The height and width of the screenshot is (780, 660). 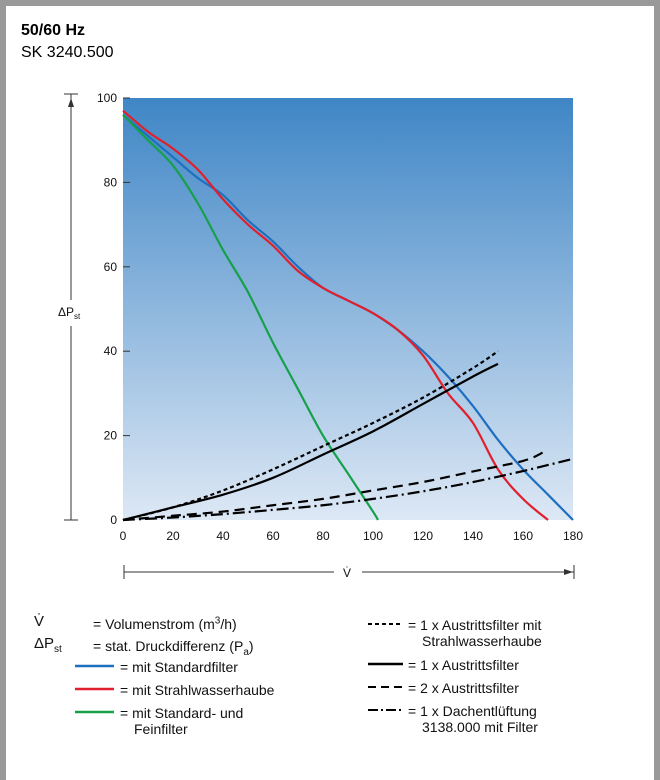 I want to click on legend-standardfilter: = mit Standardfilter, so click(x=179, y=667).